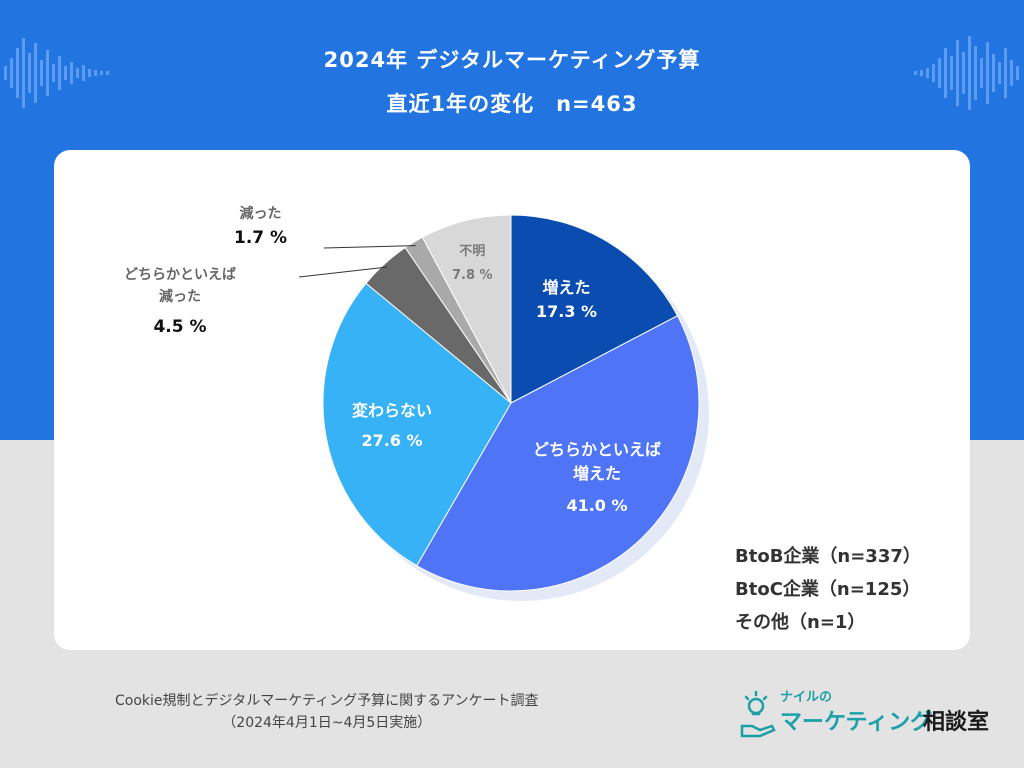 Image resolution: width=1024 pixels, height=768 pixels. I want to click on label-somewhat-increased: どちらかといえば 増えた 41.0 %, so click(597, 478).